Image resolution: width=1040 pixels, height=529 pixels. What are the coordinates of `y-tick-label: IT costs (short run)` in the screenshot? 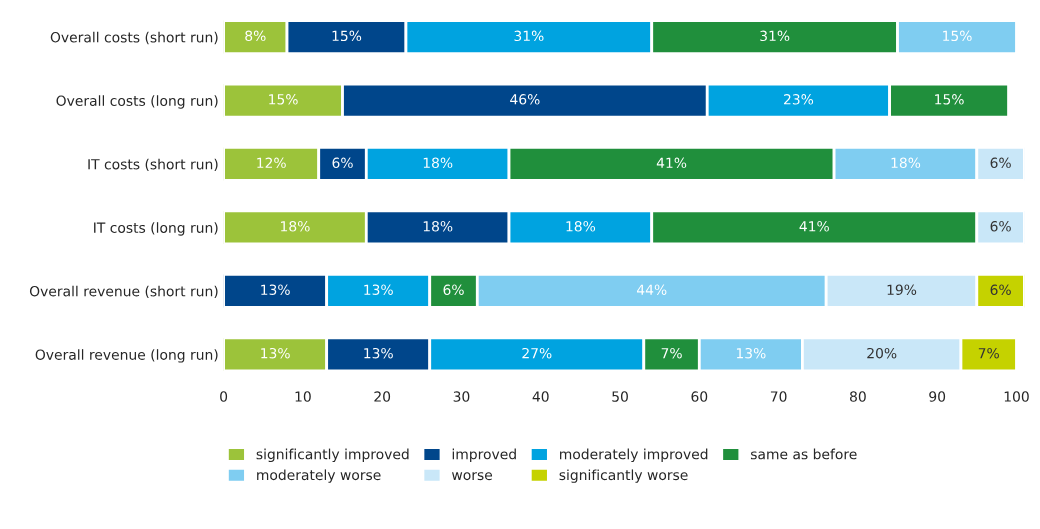 It's located at (153, 165).